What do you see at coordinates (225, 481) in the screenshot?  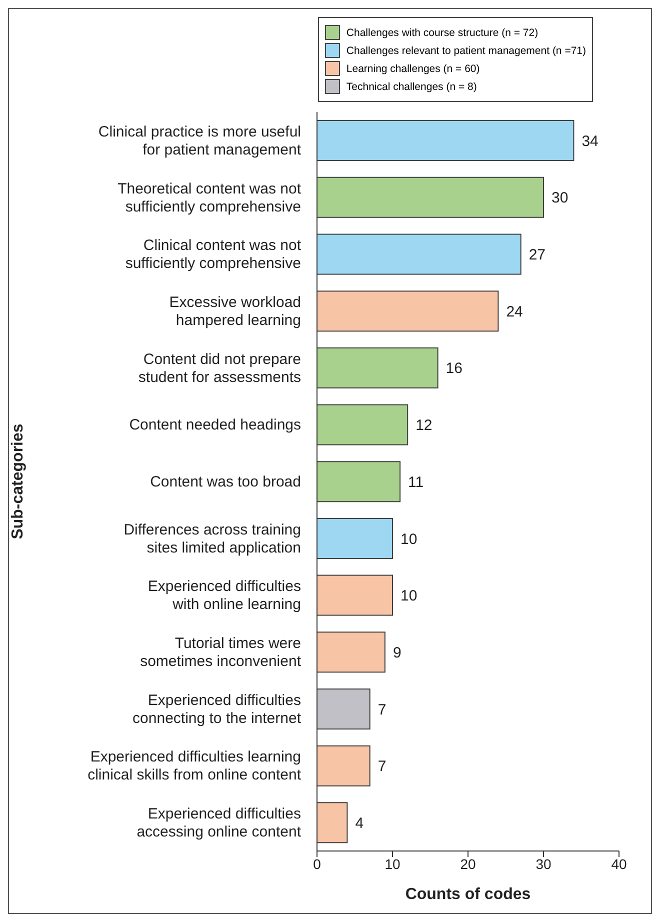 I see `y-tick-label: Content was too broad` at bounding box center [225, 481].